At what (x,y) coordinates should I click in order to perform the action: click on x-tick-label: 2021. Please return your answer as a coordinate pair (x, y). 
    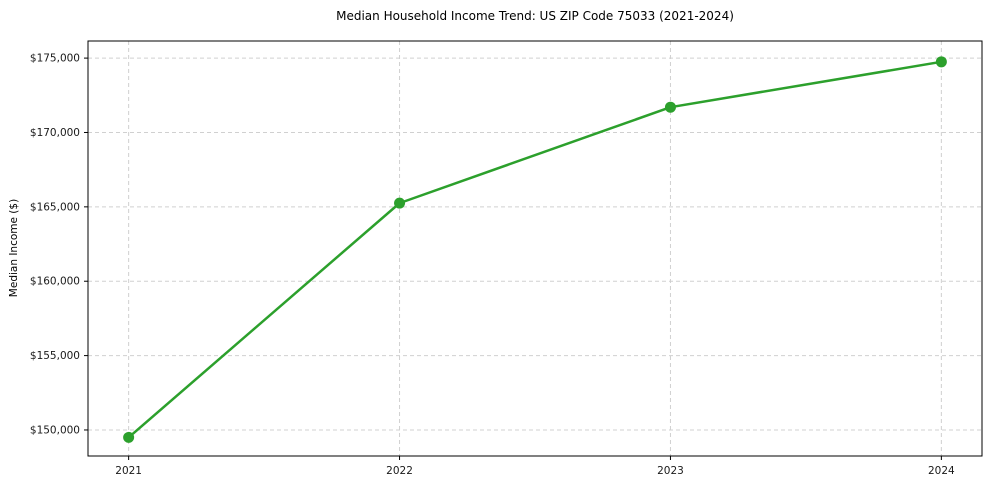
    Looking at the image, I should click on (128, 471).